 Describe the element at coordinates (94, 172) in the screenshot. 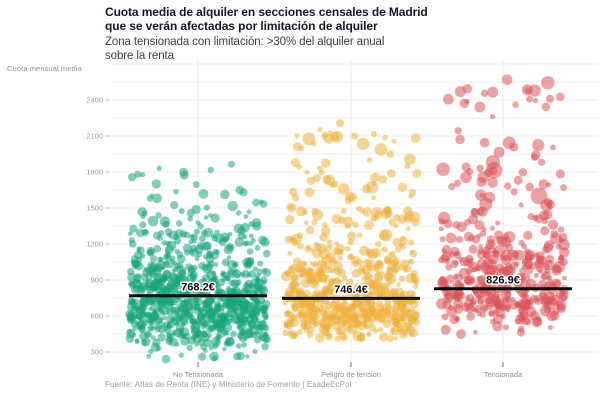

I see `y-tick-label: 1800` at that location.